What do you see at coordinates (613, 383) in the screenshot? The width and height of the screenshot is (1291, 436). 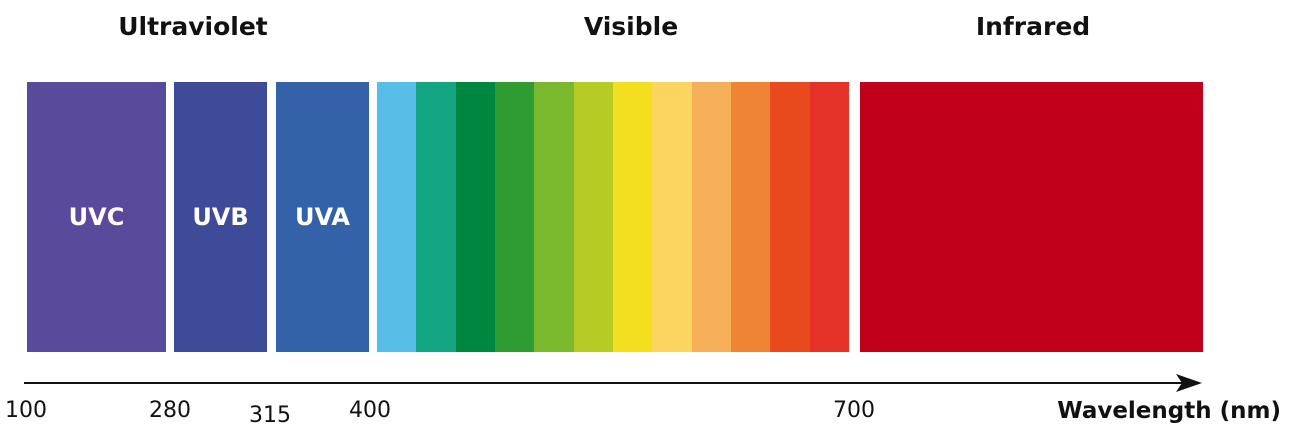 I see `wavelength-axis-arrow` at bounding box center [613, 383].